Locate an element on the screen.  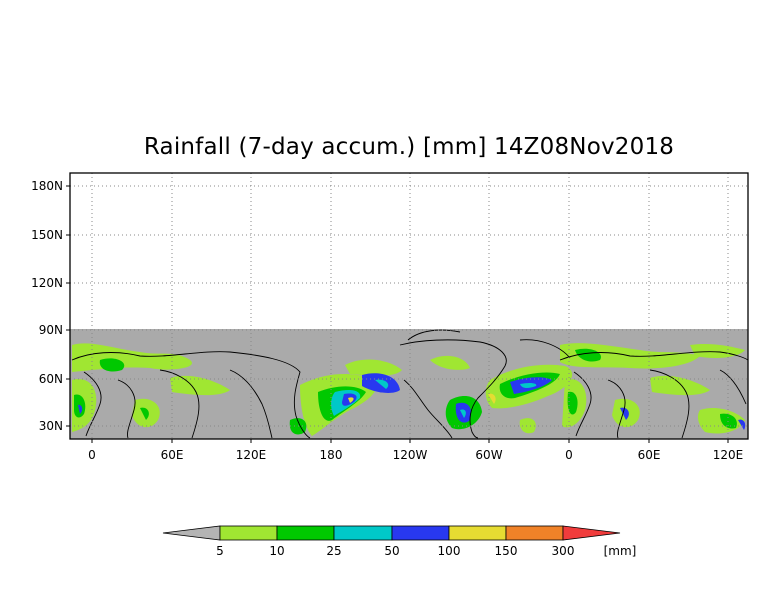
color-bar-above-arrow is located at coordinates (591, 533).